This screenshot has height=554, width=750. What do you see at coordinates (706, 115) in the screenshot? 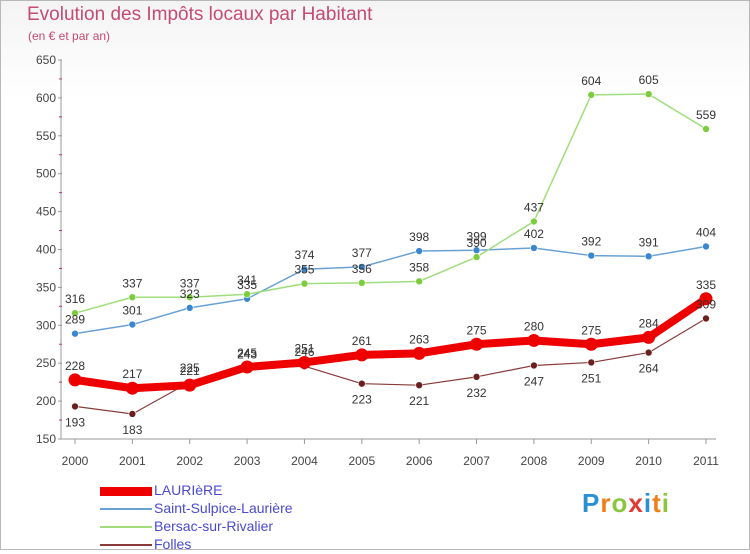
I see `data-label: 559` at bounding box center [706, 115].